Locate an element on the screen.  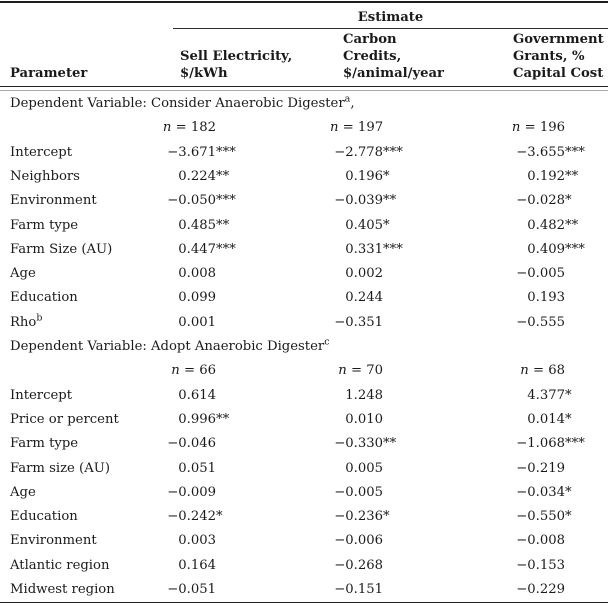
row-label-text: Environment is located at coordinates (53, 541).